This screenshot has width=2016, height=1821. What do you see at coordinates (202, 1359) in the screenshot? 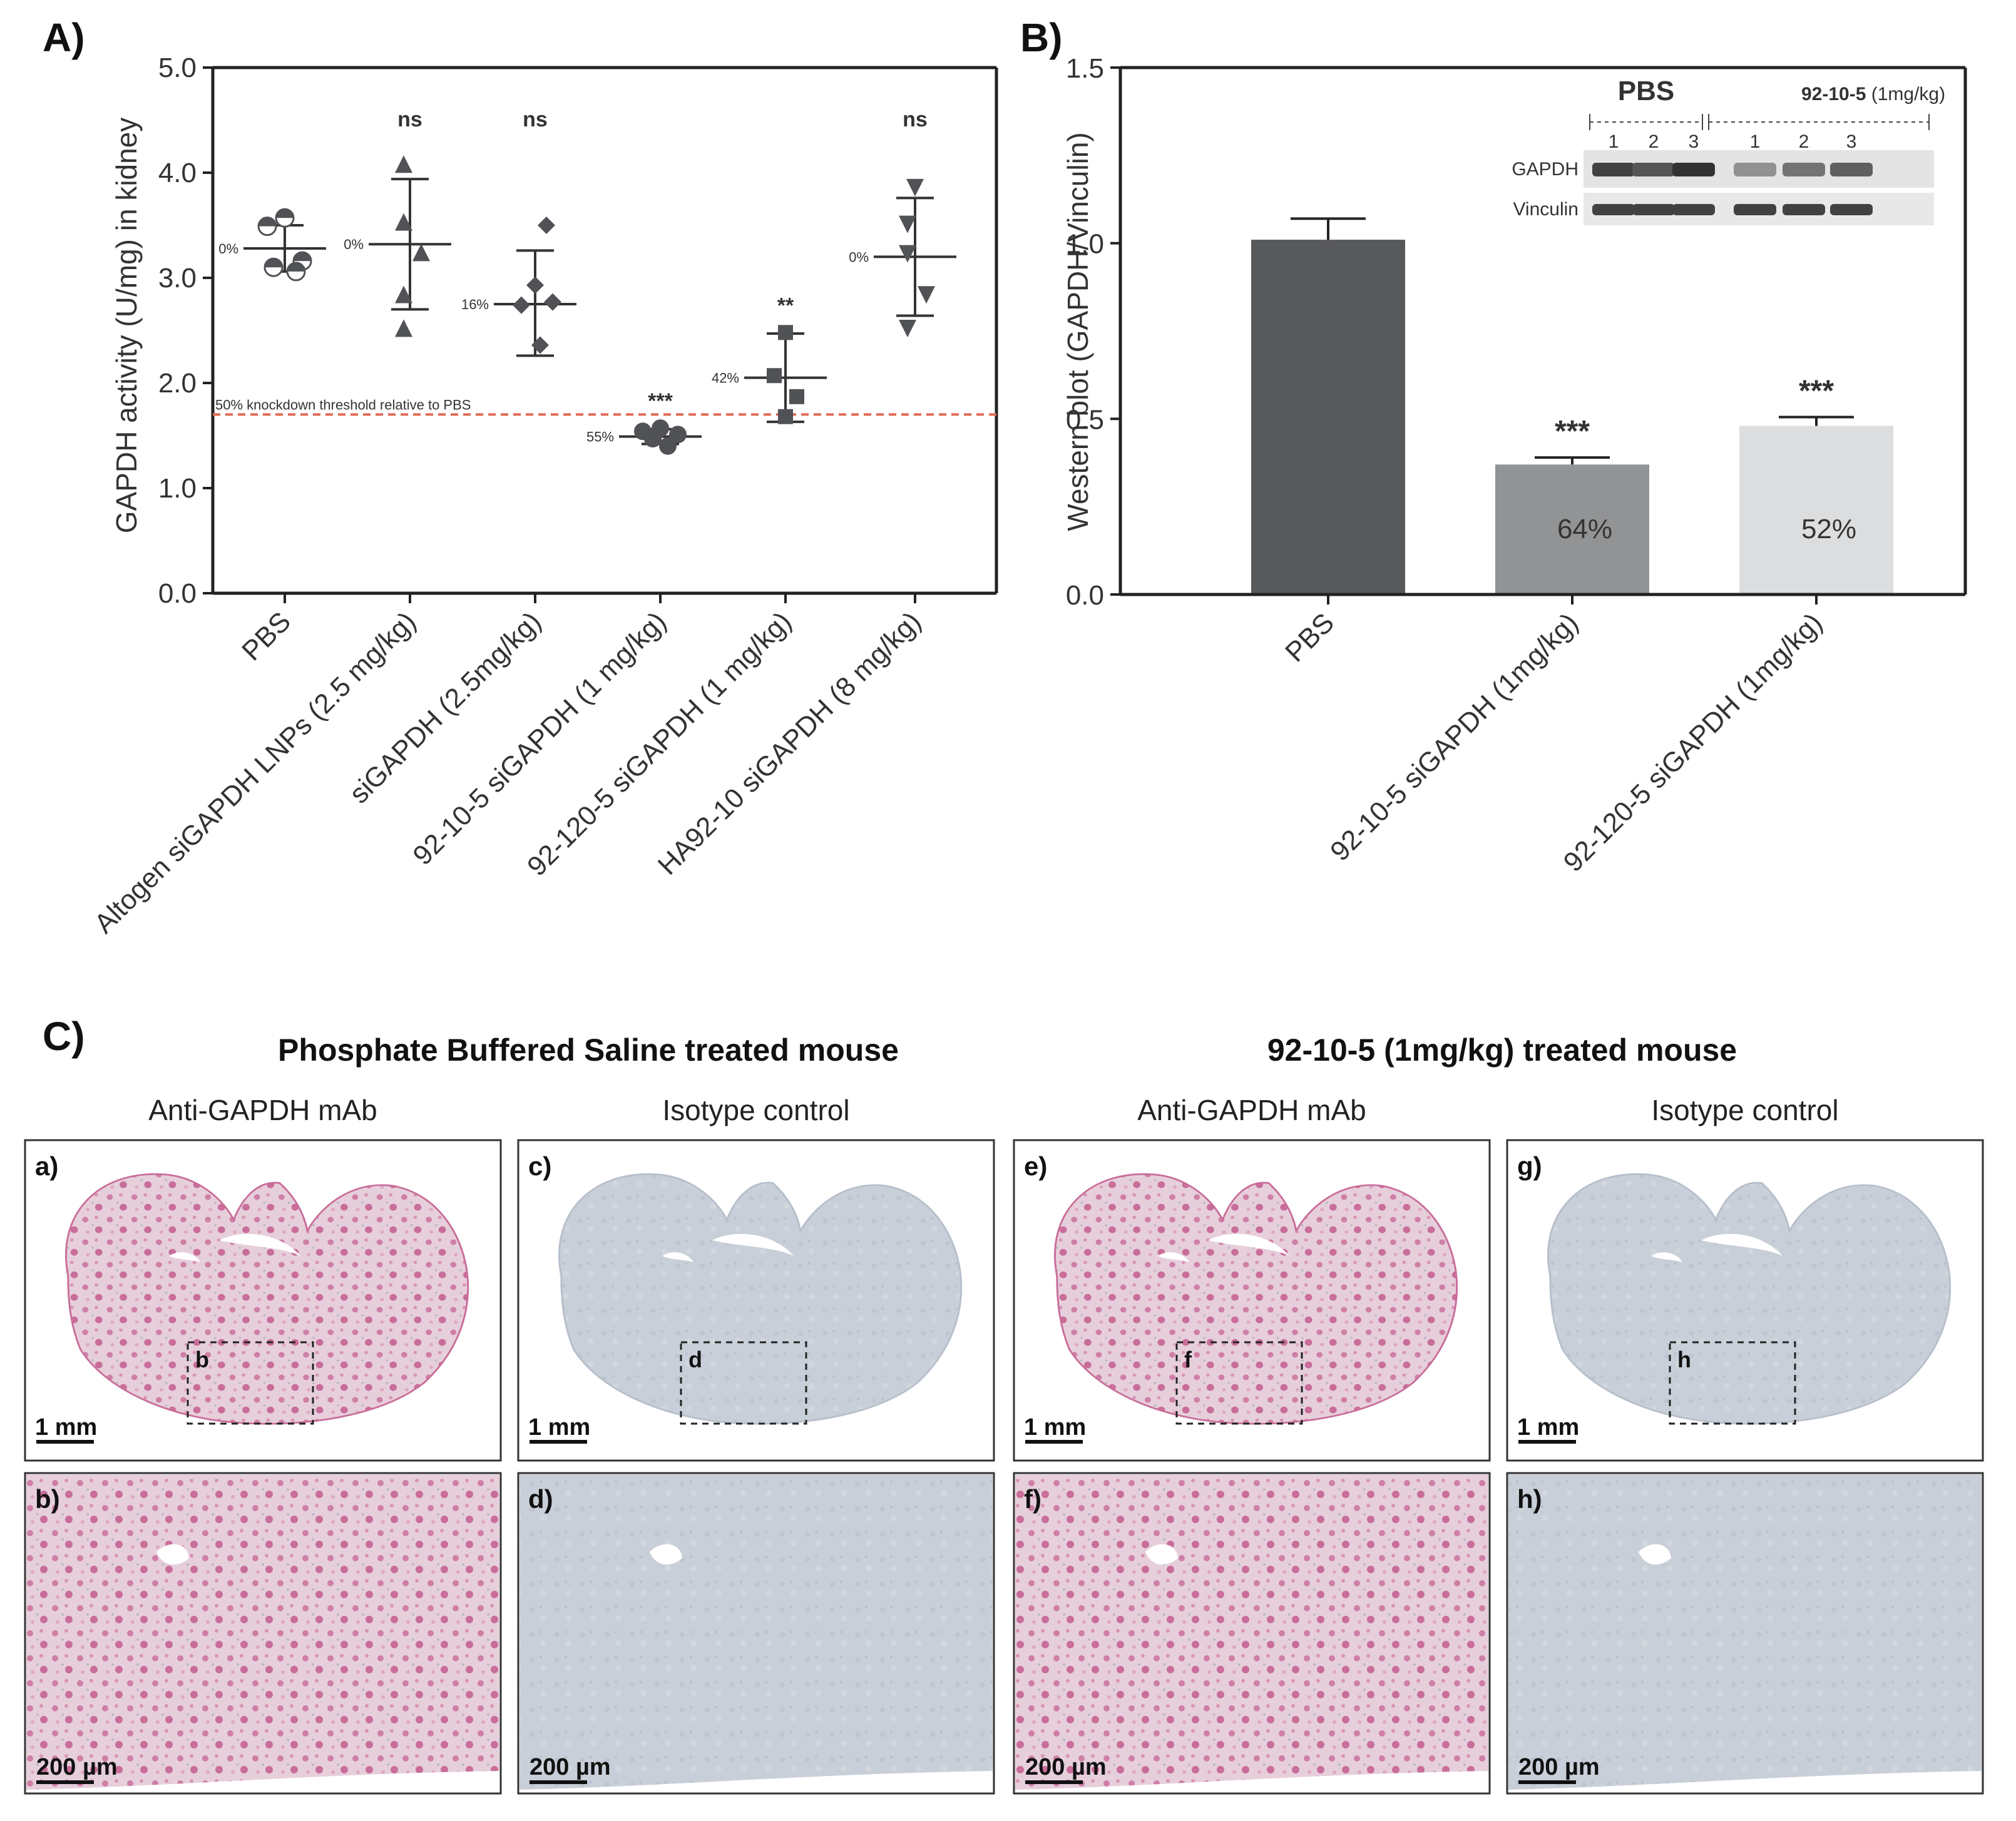
I see `zoom-region-label: b` at bounding box center [202, 1359].